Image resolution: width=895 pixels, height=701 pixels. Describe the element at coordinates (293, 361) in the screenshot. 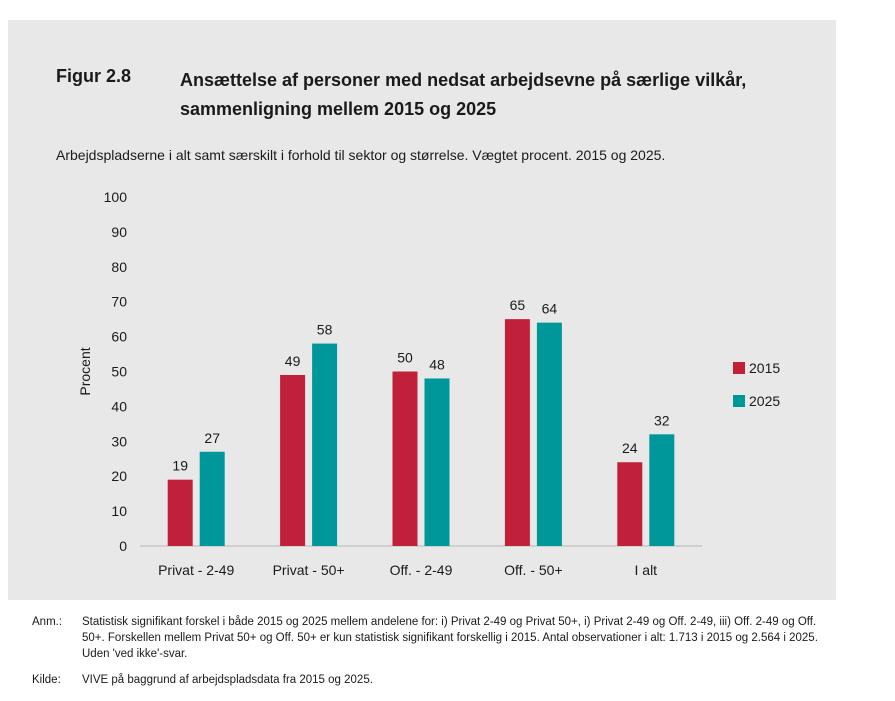

I see `data-label: 49` at that location.